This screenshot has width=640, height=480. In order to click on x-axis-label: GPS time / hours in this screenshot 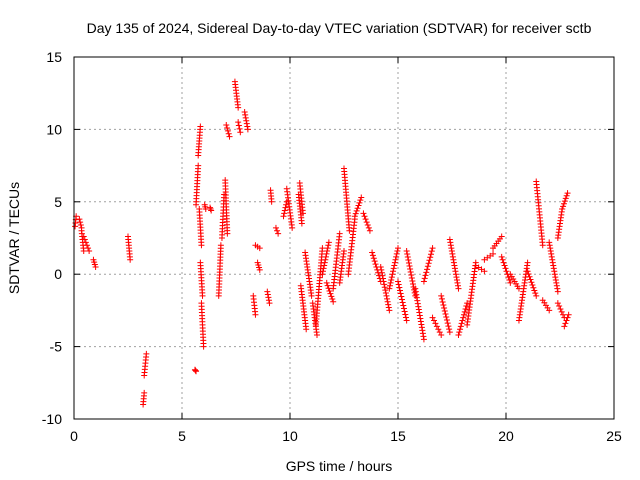, I will do `click(339, 466)`.